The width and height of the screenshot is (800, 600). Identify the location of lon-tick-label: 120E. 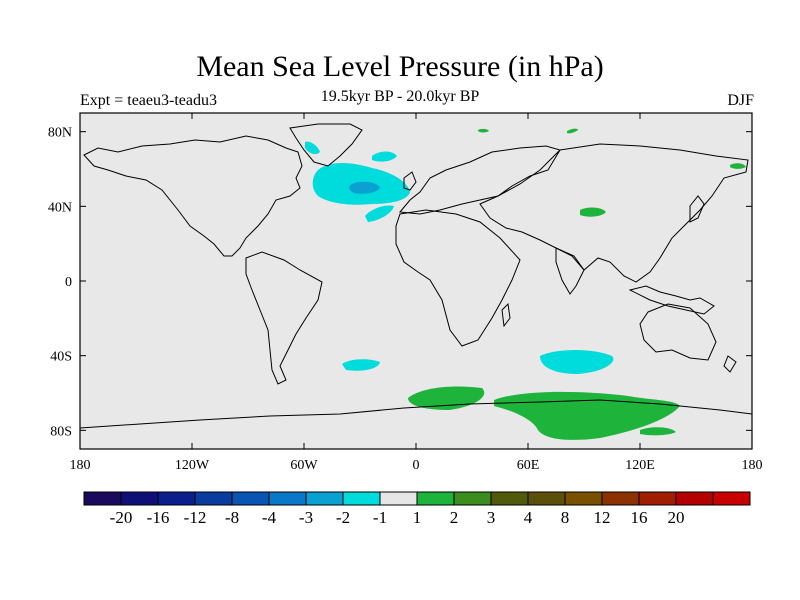
(640, 465).